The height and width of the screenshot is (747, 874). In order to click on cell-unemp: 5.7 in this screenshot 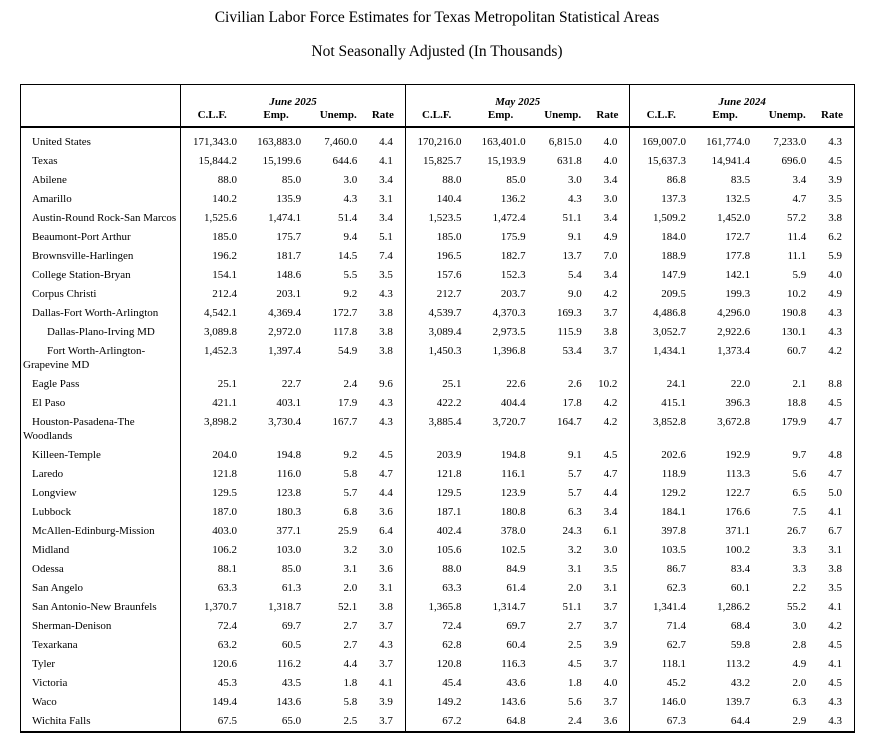, I will do `click(575, 493)`.